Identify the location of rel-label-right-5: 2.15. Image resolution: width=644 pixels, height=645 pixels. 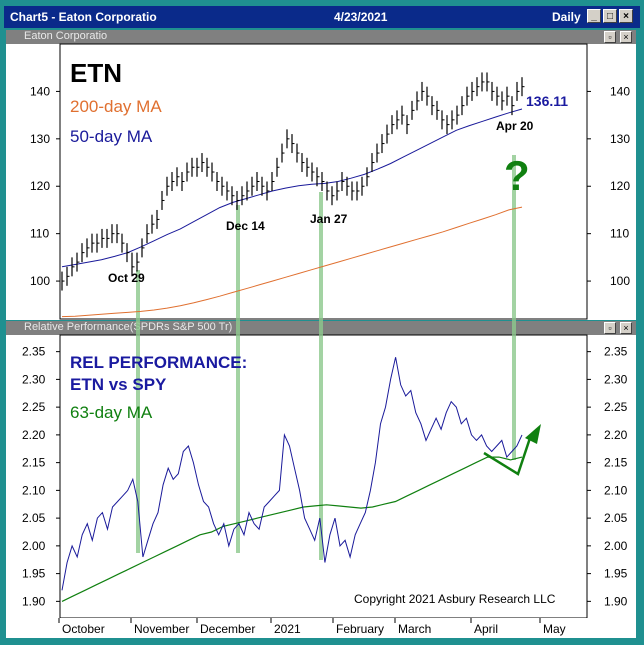
(616, 463).